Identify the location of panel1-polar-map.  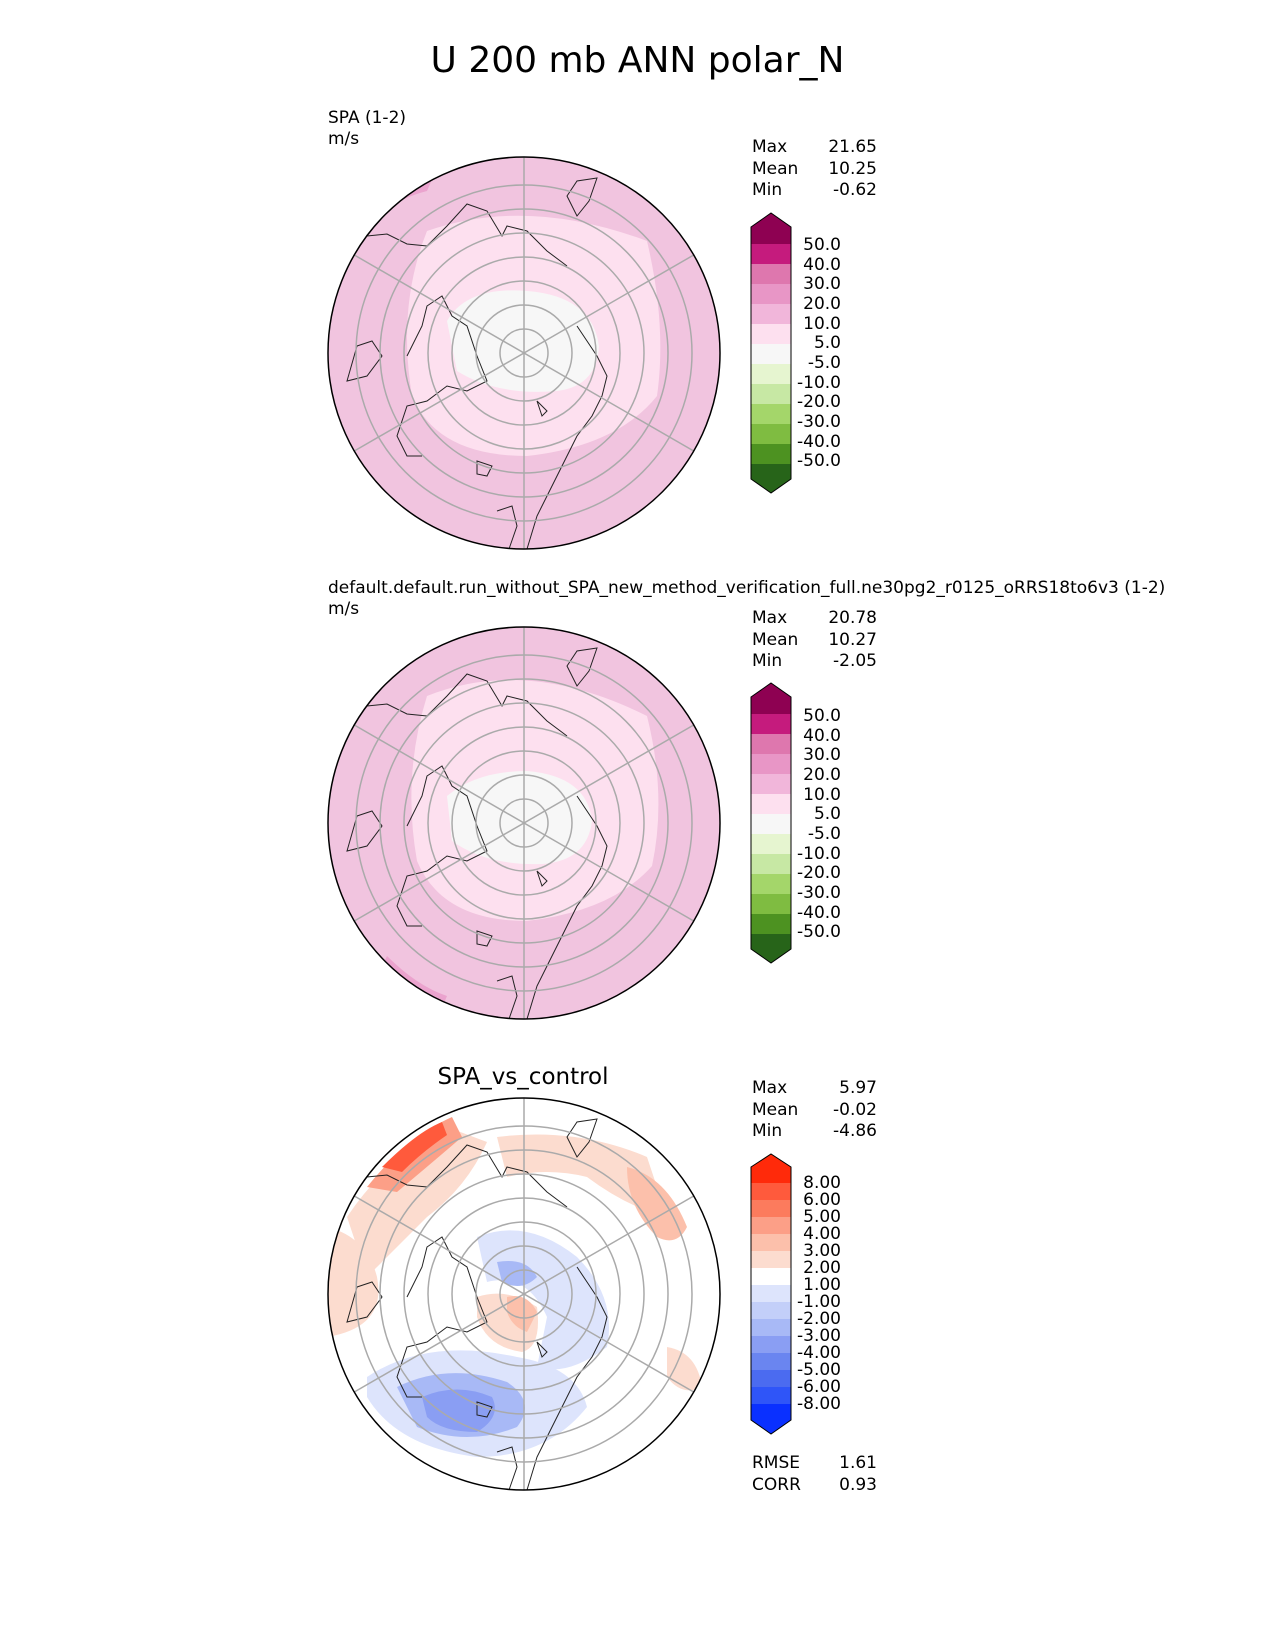
(524, 353).